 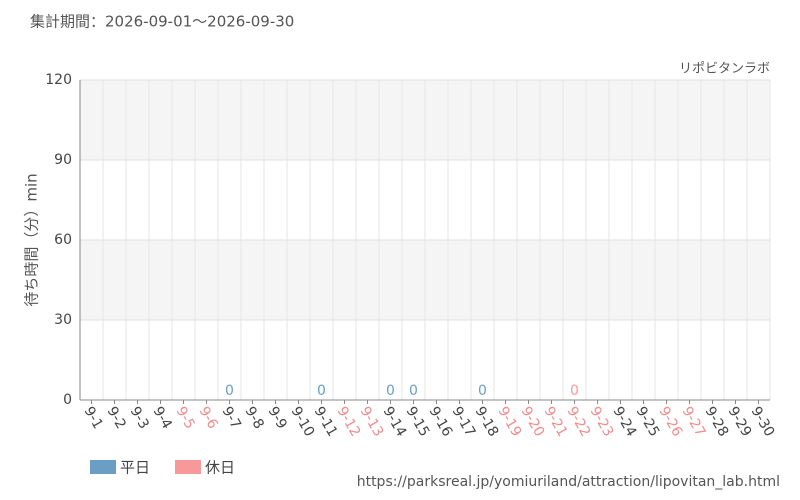 I want to click on x-tick-label: 9-30, so click(x=763, y=422).